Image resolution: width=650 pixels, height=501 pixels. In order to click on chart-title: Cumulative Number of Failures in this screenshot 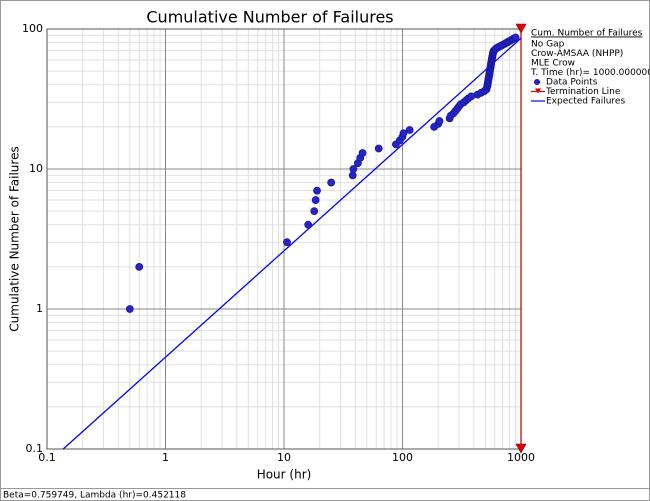, I will do `click(269, 17)`.